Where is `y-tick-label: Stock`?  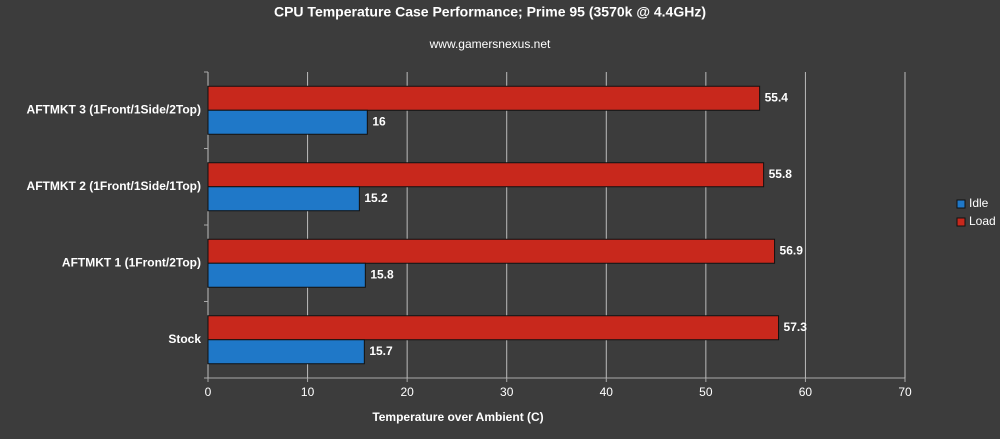 y-tick-label: Stock is located at coordinates (184, 339).